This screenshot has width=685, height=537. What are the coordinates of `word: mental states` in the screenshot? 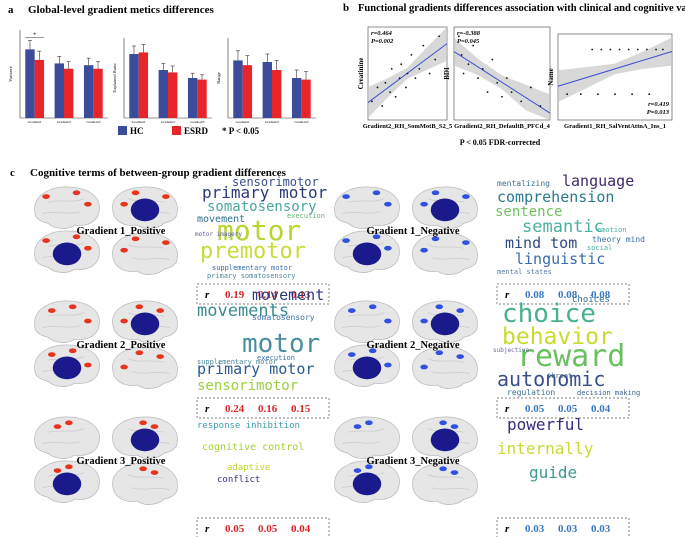 It's located at (524, 272).